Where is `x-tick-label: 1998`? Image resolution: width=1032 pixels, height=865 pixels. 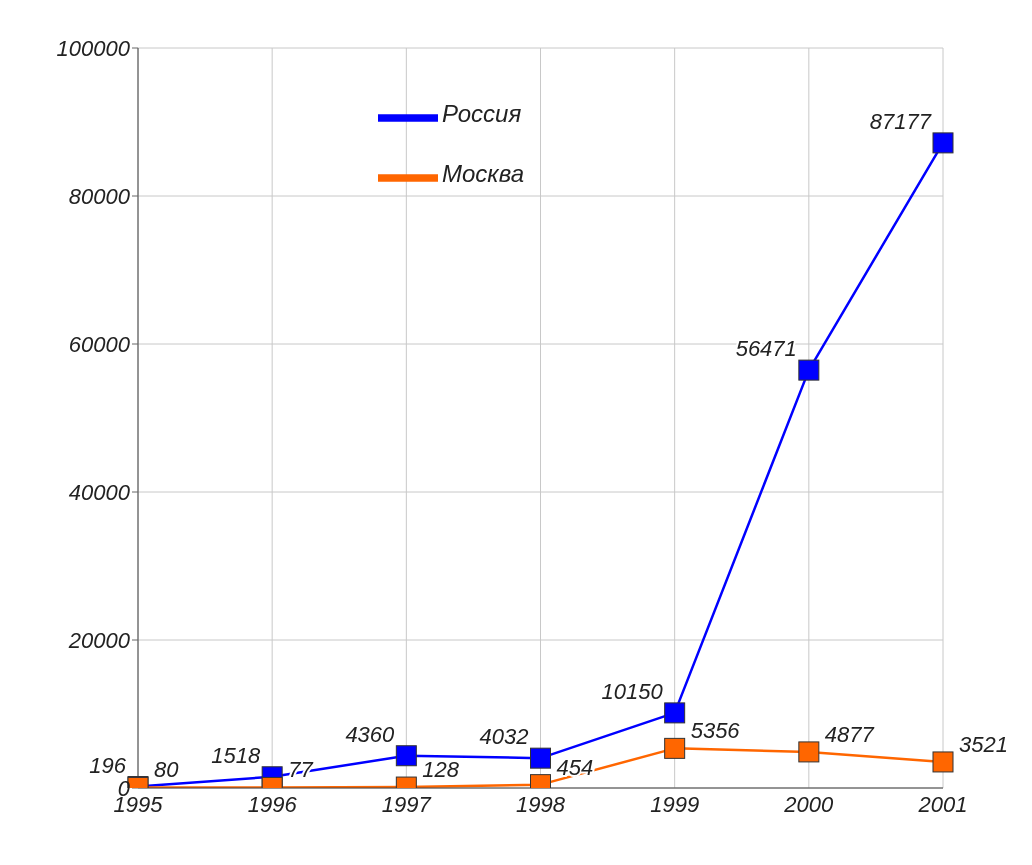 x-tick-label: 1998 is located at coordinates (541, 804).